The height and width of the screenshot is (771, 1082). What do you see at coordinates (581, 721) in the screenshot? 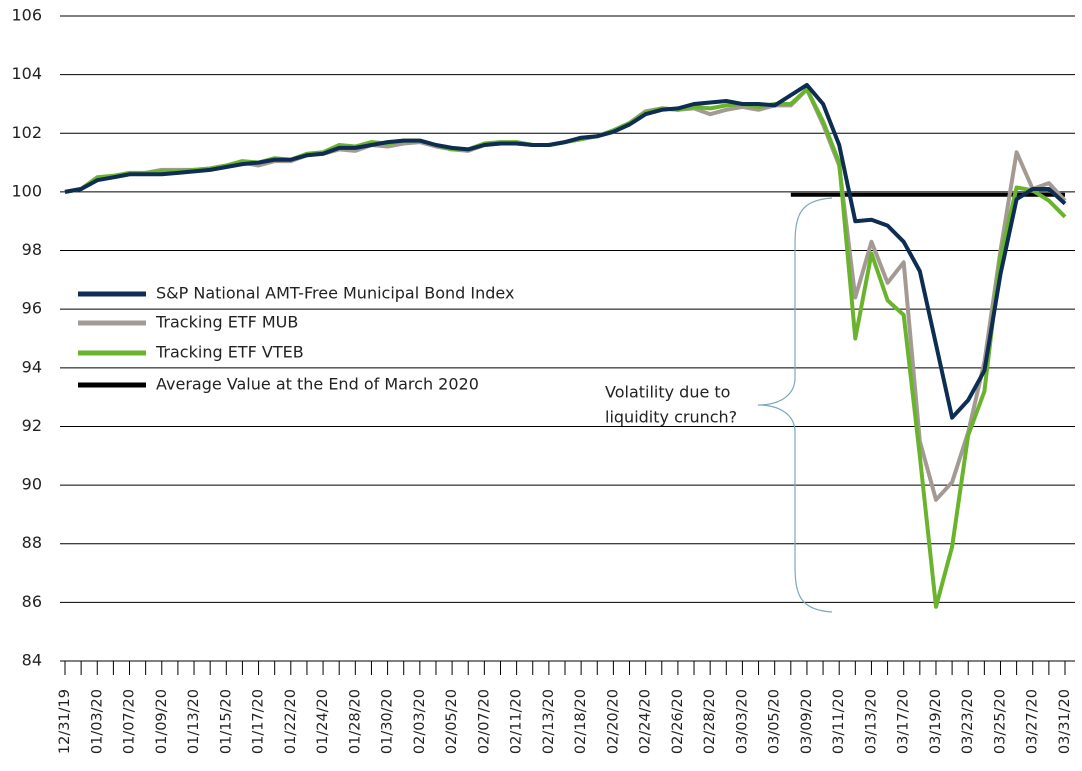
I see `x-tick-label: 02/18/20` at bounding box center [581, 721].